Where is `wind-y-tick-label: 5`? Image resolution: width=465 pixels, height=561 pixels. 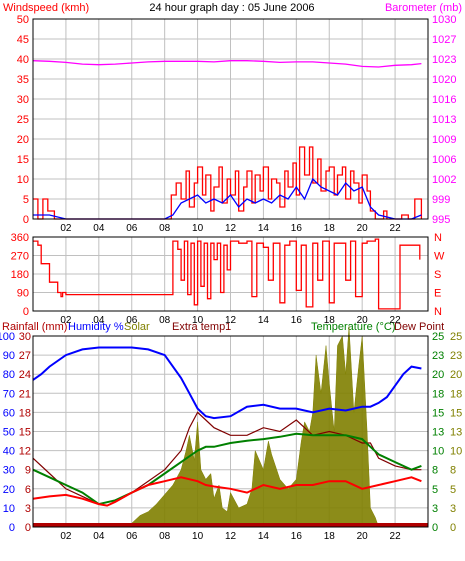
wind-y-tick-label: 5 is located at coordinates (26, 200).